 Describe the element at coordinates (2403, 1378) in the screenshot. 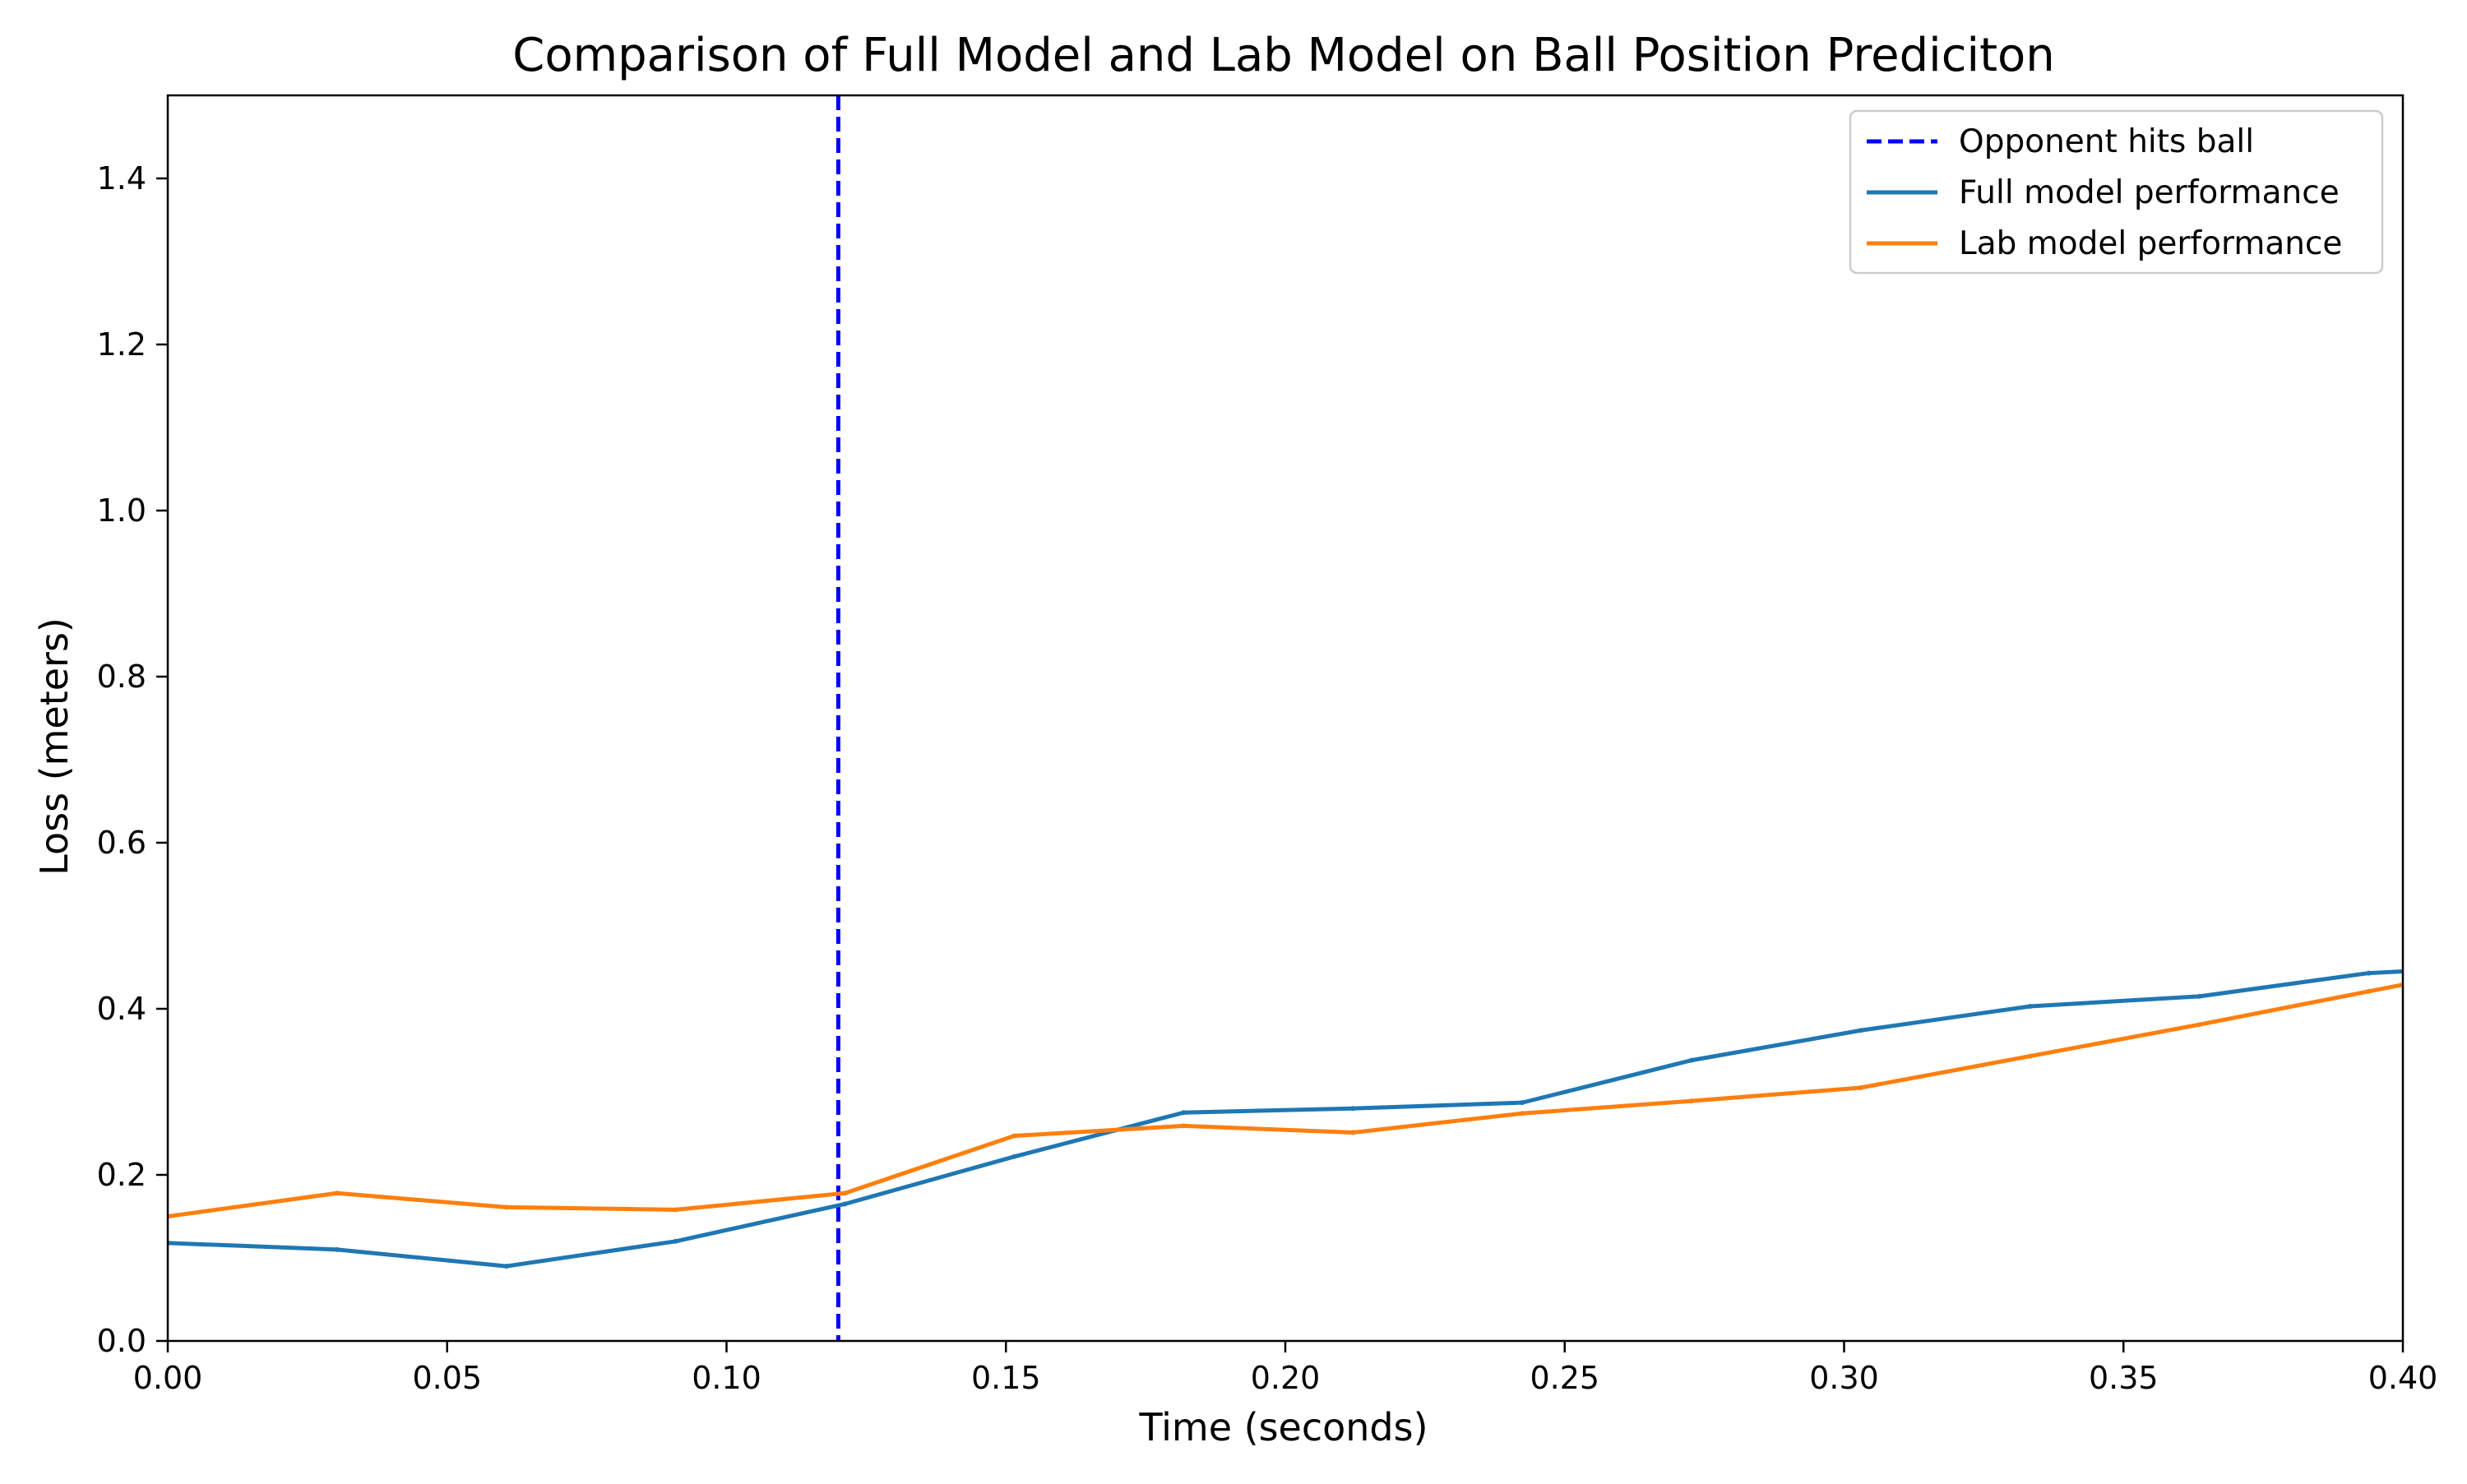

I see `x-tick-label: 0.40` at that location.